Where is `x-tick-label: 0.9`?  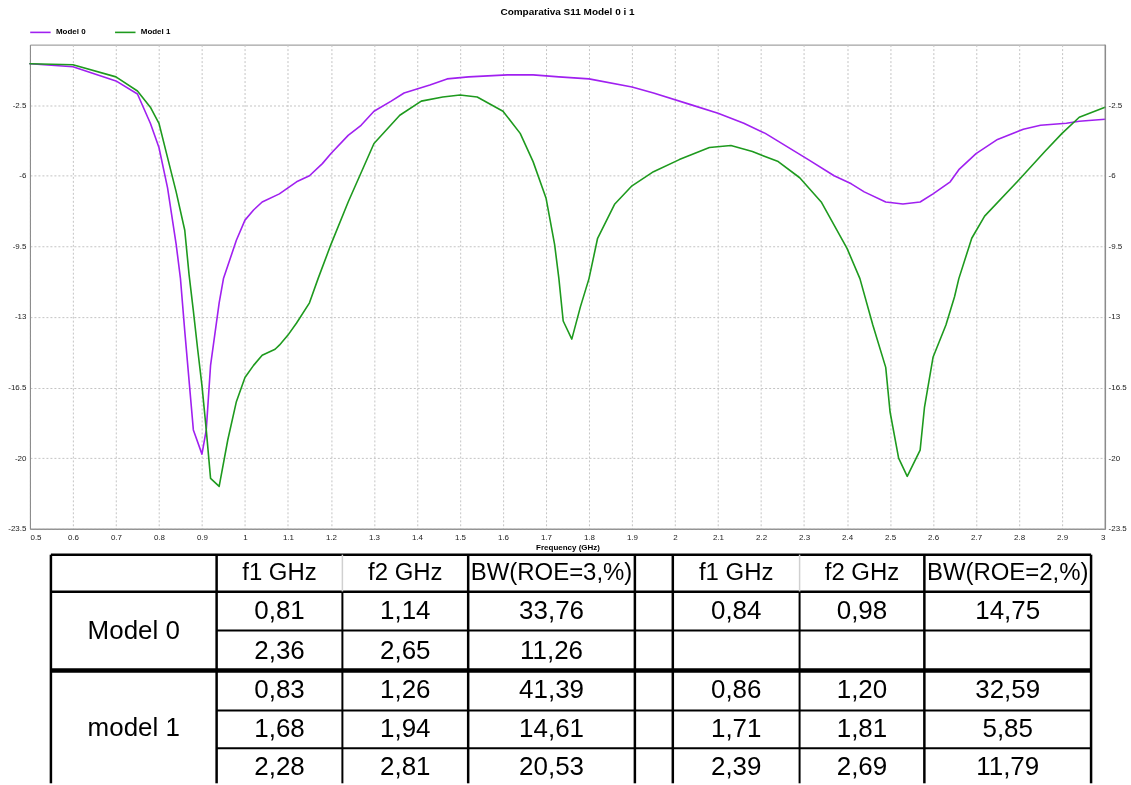
x-tick-label: 0.9 is located at coordinates (202, 538).